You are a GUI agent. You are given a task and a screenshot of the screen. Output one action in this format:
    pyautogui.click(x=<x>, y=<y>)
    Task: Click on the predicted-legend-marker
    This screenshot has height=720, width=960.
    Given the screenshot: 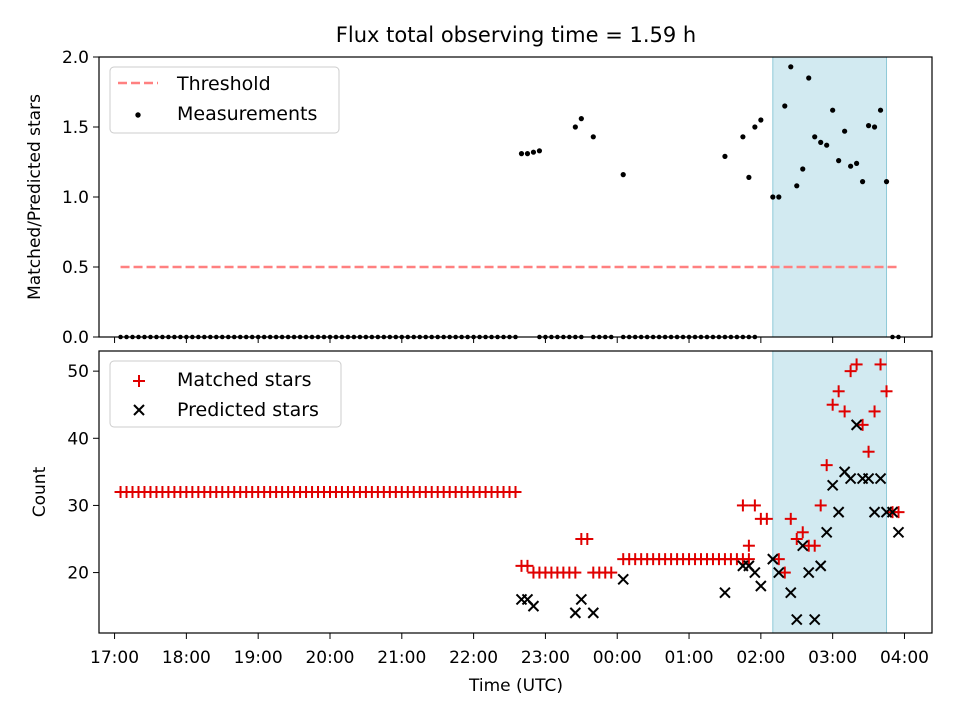 What is the action you would take?
    pyautogui.click(x=139, y=410)
    